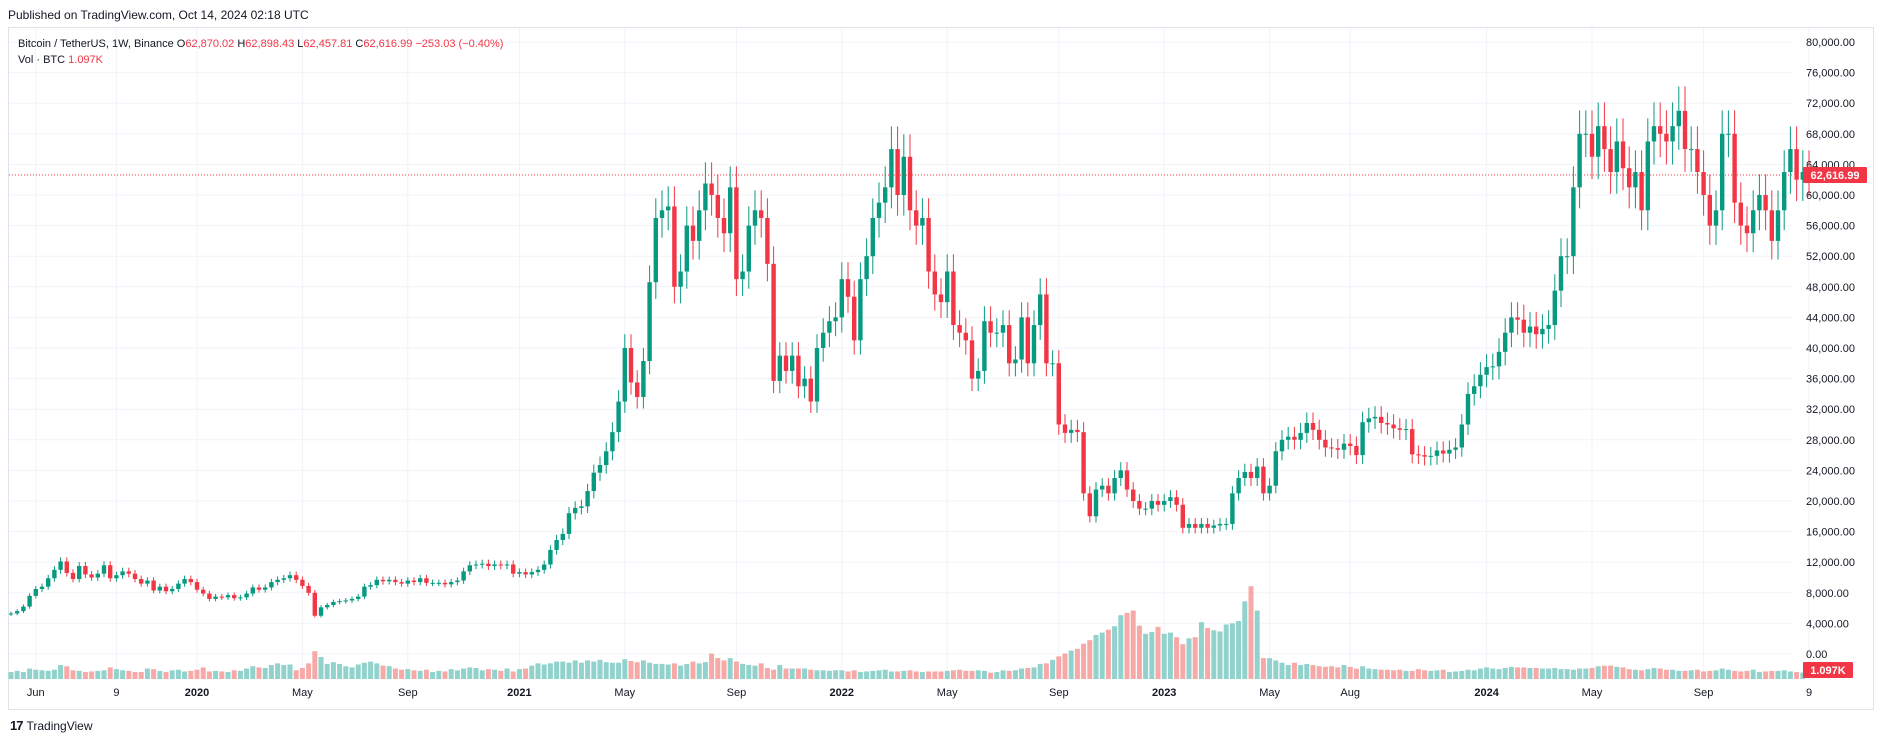 The height and width of the screenshot is (742, 1883). What do you see at coordinates (51, 725) in the screenshot?
I see `tradingview-logo: 17 TradingView` at bounding box center [51, 725].